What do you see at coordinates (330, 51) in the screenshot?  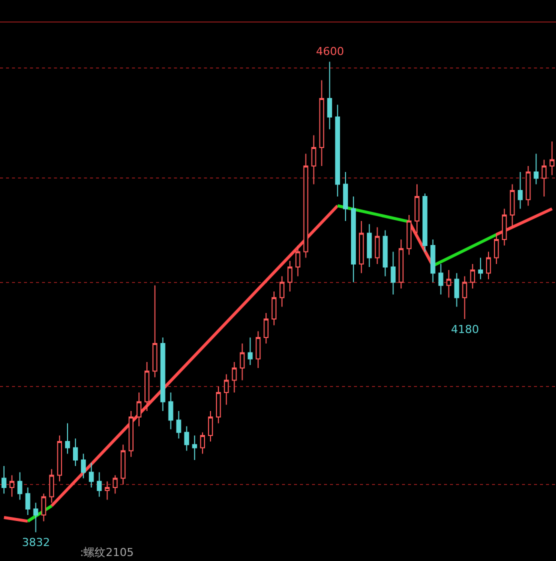 I see `annotation: 4600` at bounding box center [330, 51].